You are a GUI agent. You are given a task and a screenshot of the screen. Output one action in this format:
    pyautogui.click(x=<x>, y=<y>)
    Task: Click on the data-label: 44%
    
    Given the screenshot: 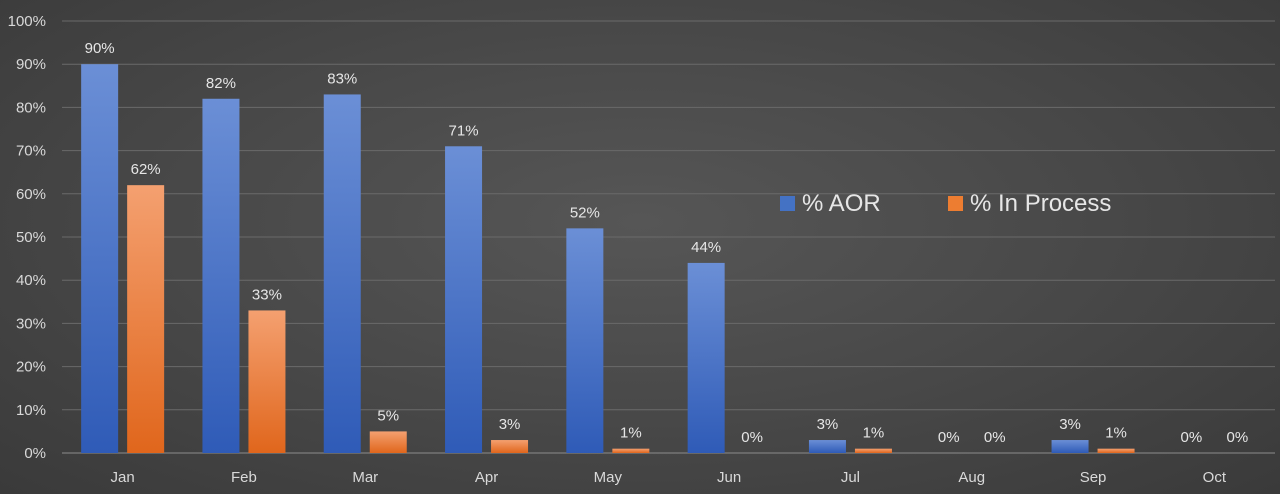 What is the action you would take?
    pyautogui.click(x=706, y=247)
    